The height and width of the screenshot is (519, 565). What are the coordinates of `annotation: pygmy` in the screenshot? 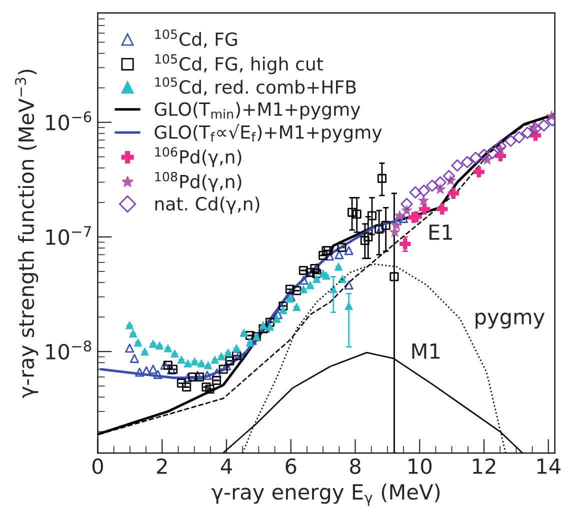 It's located at (510, 320).